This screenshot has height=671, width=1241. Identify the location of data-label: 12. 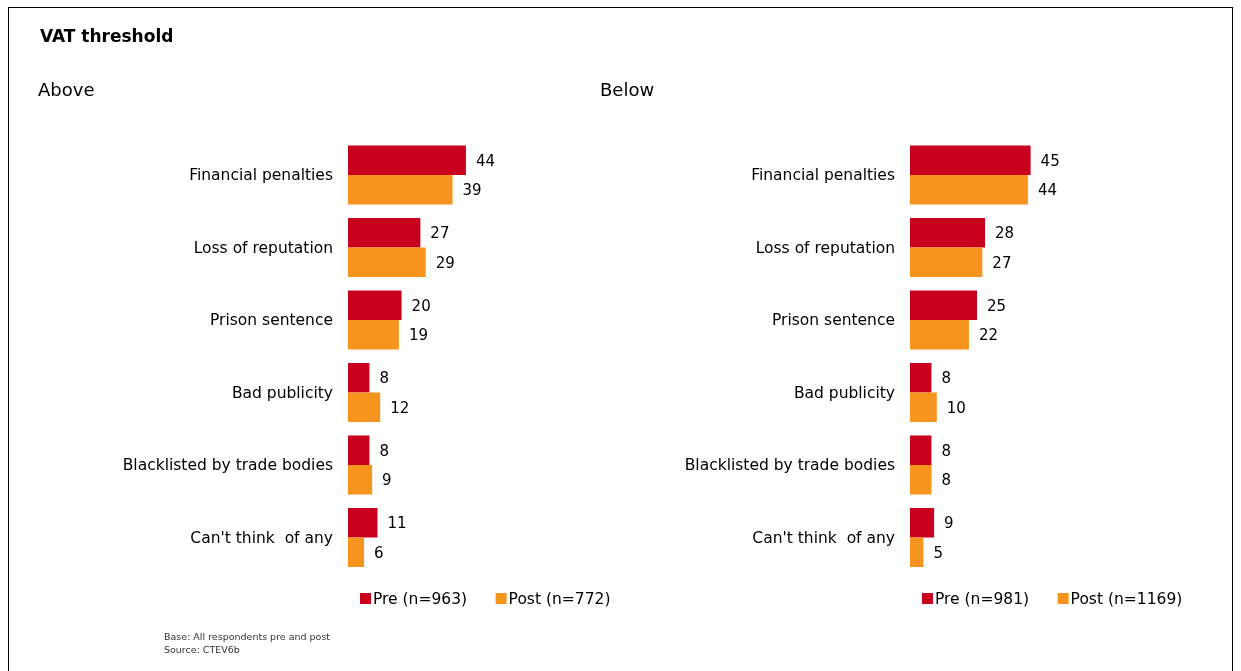
(400, 407).